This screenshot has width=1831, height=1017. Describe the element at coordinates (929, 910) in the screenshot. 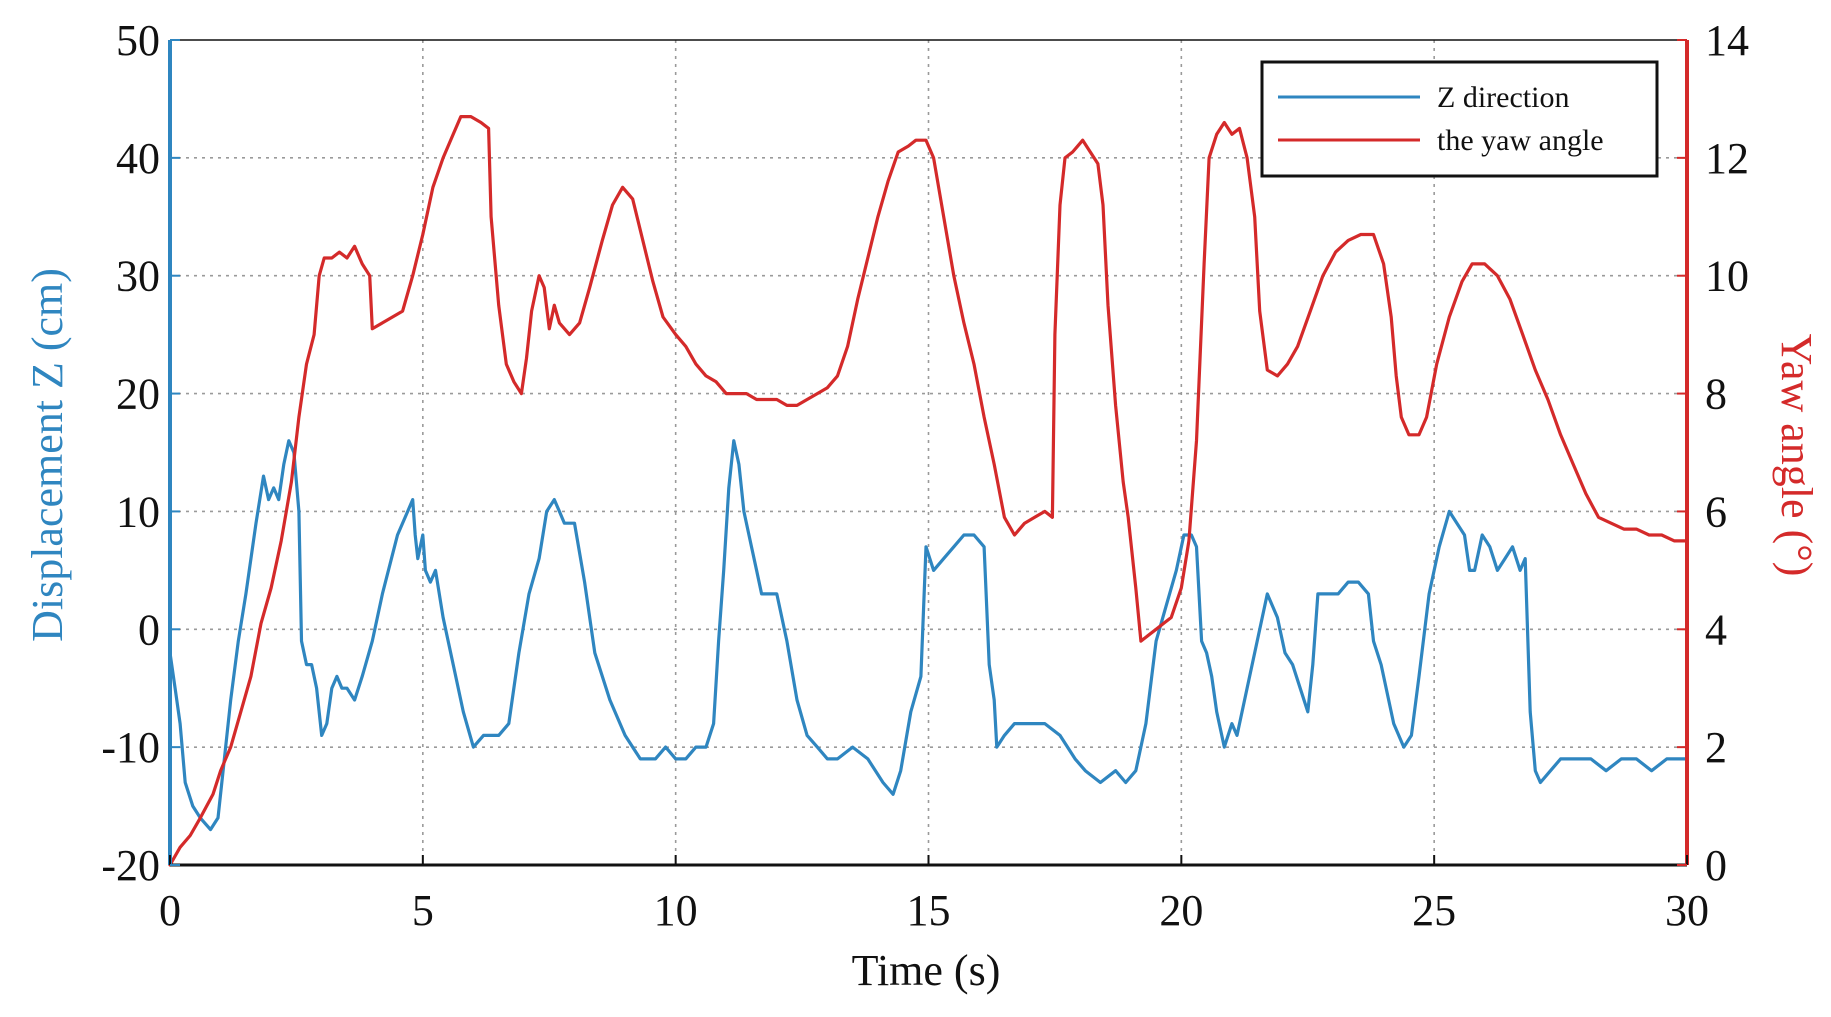

I see `x-tick-label: 15` at that location.